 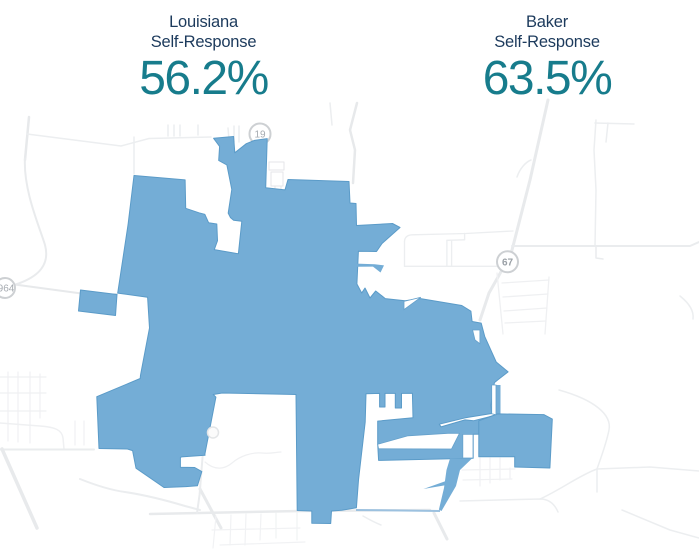 I want to click on svg-text: 67, so click(x=508, y=263).